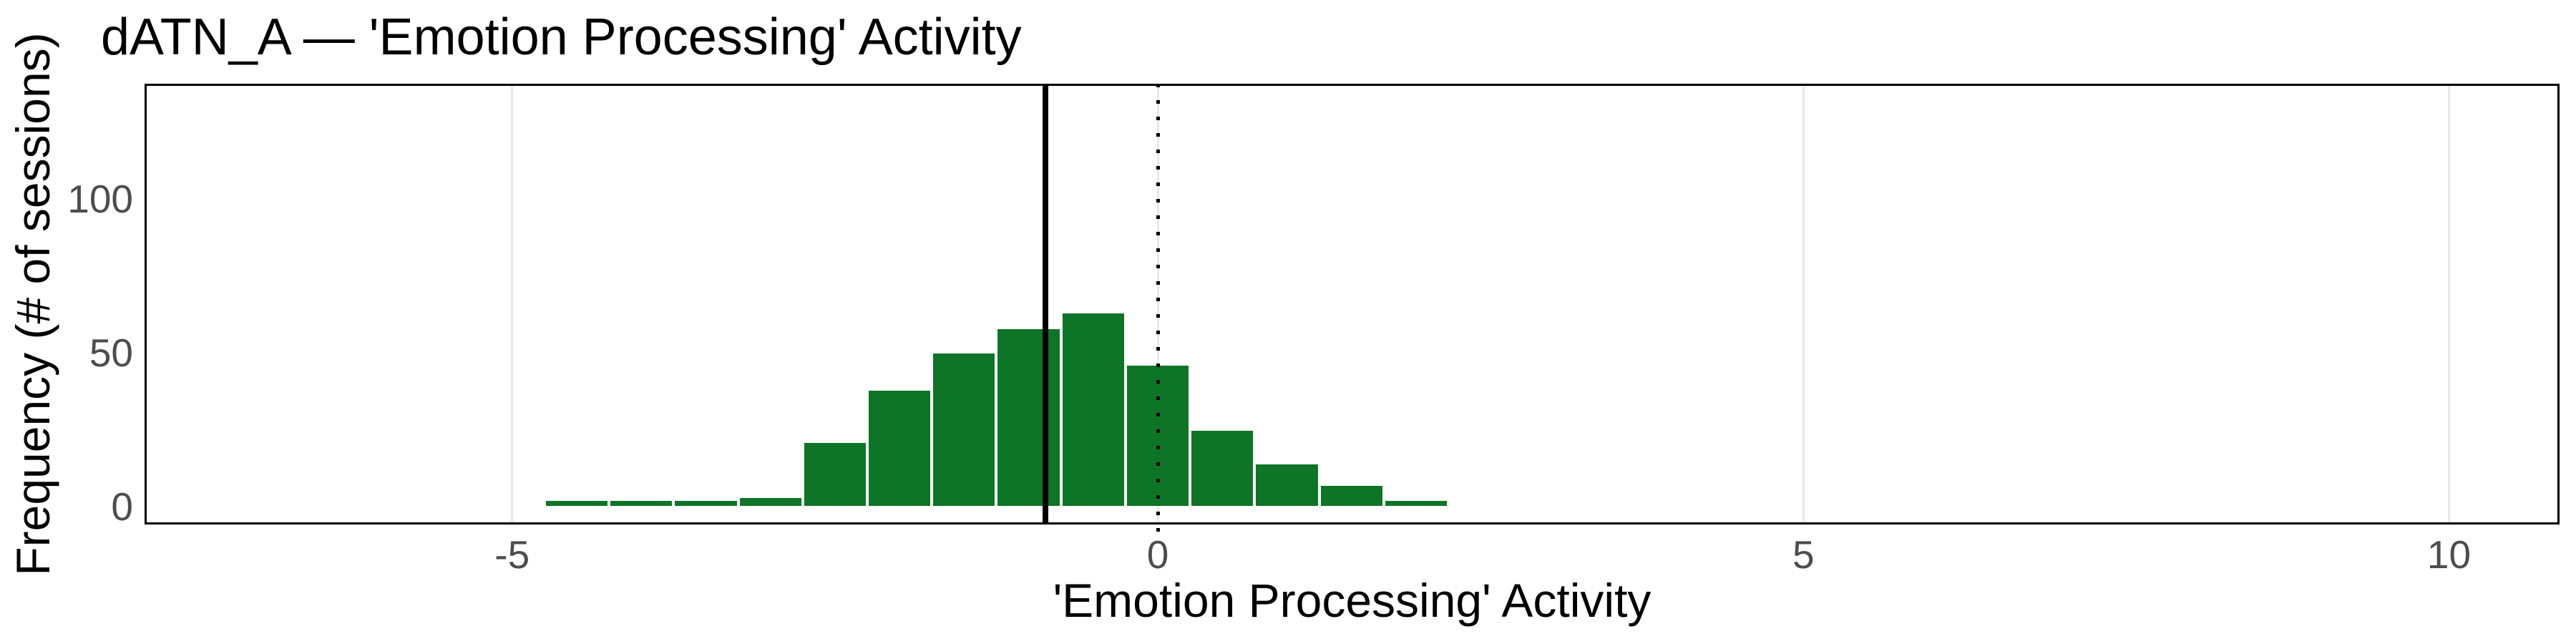 The width and height of the screenshot is (2576, 644). What do you see at coordinates (122, 506) in the screenshot?
I see `y-tick-label-0: 0` at bounding box center [122, 506].